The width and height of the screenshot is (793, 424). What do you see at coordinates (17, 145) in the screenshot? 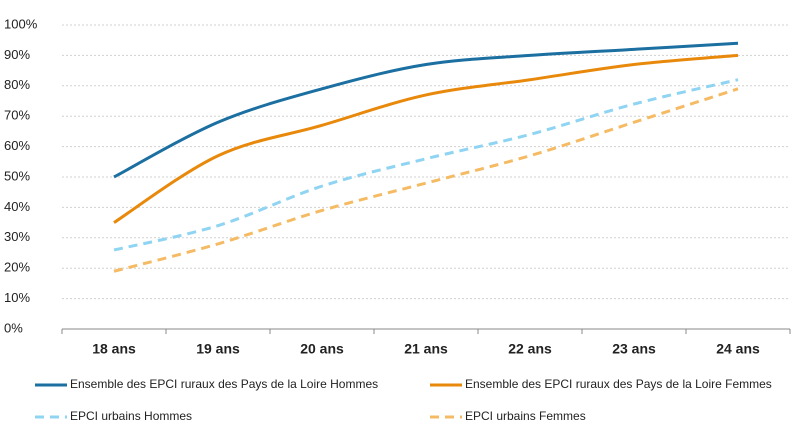
I see `y-tick-label: 60%` at bounding box center [17, 145].